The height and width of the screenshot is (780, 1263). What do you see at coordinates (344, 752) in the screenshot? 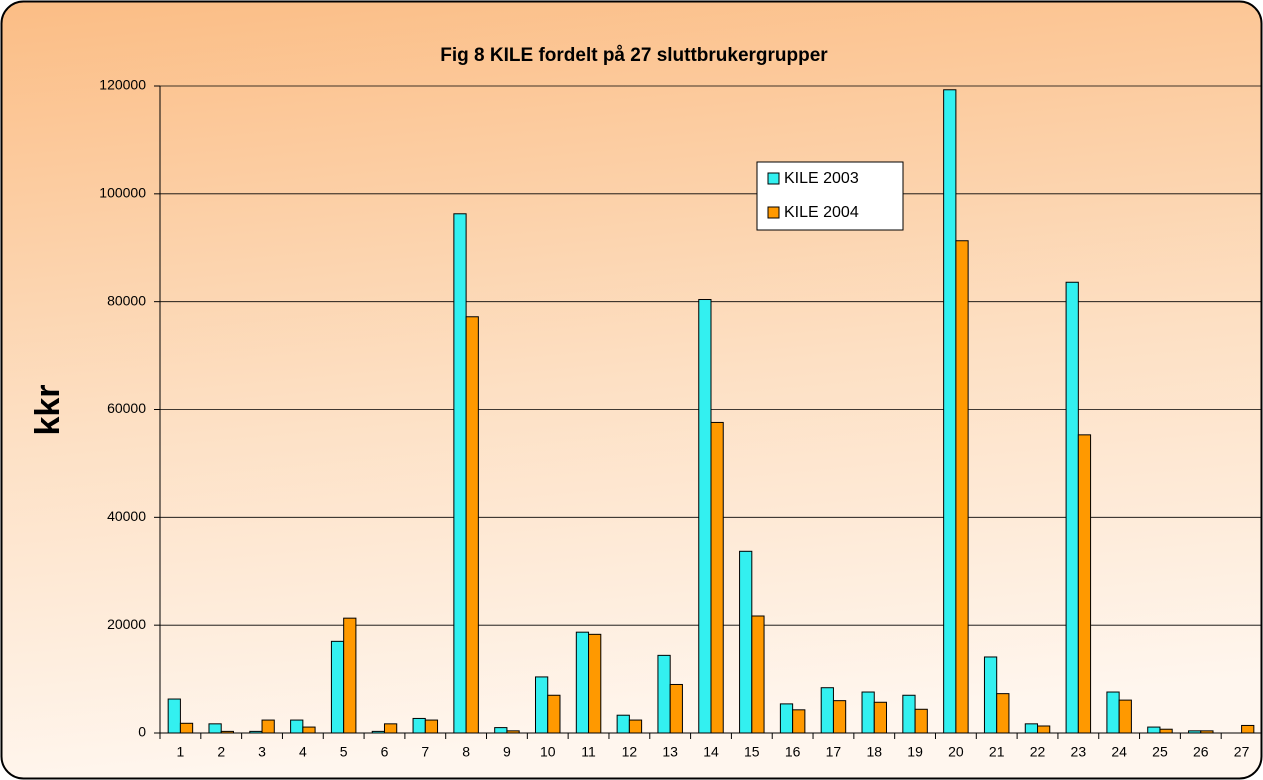
I see `x-tick-label: 5` at bounding box center [344, 752].